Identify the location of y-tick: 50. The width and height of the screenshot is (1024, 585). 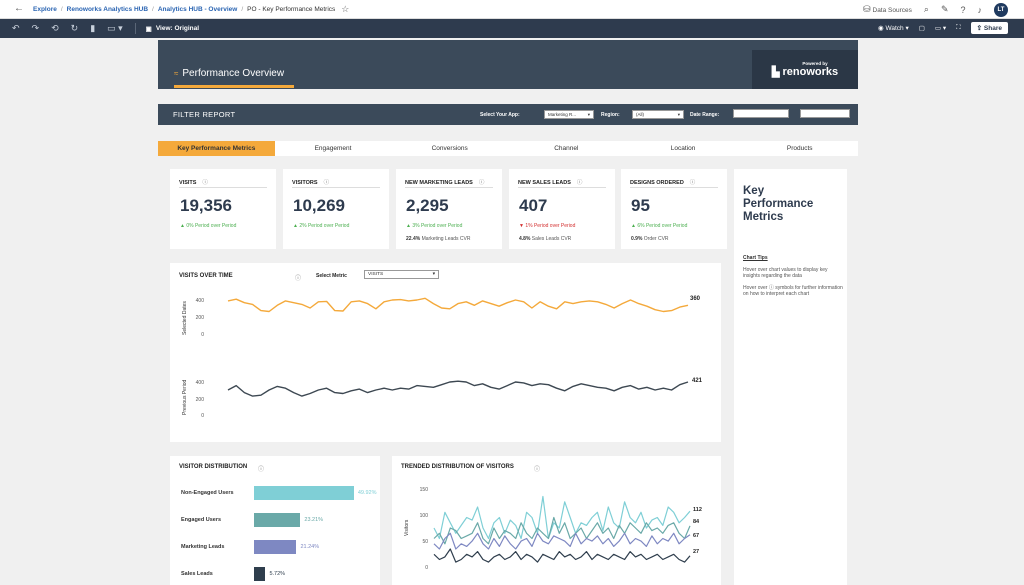
(425, 542).